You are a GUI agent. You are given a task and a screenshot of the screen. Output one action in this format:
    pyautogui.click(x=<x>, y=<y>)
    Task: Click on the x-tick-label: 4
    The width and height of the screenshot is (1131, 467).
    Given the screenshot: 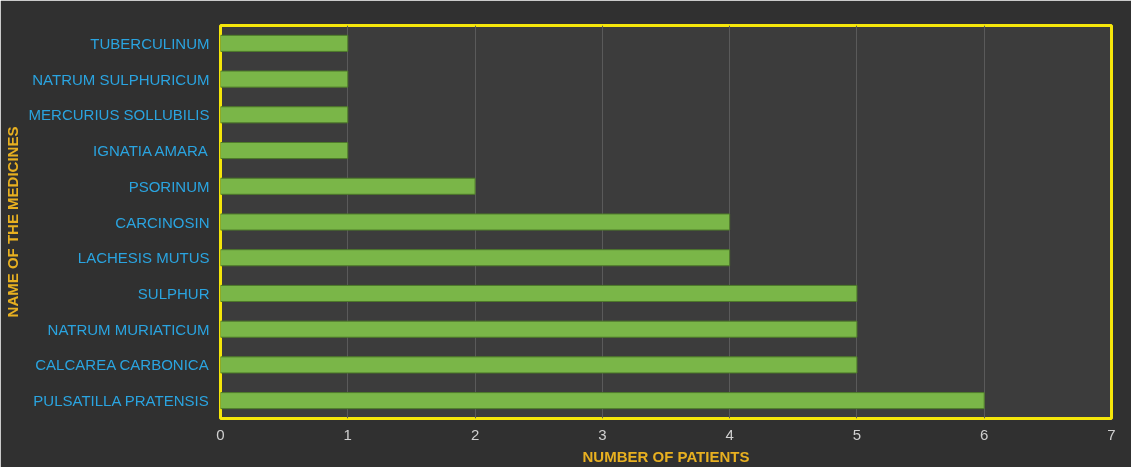 What is the action you would take?
    pyautogui.click(x=729, y=434)
    